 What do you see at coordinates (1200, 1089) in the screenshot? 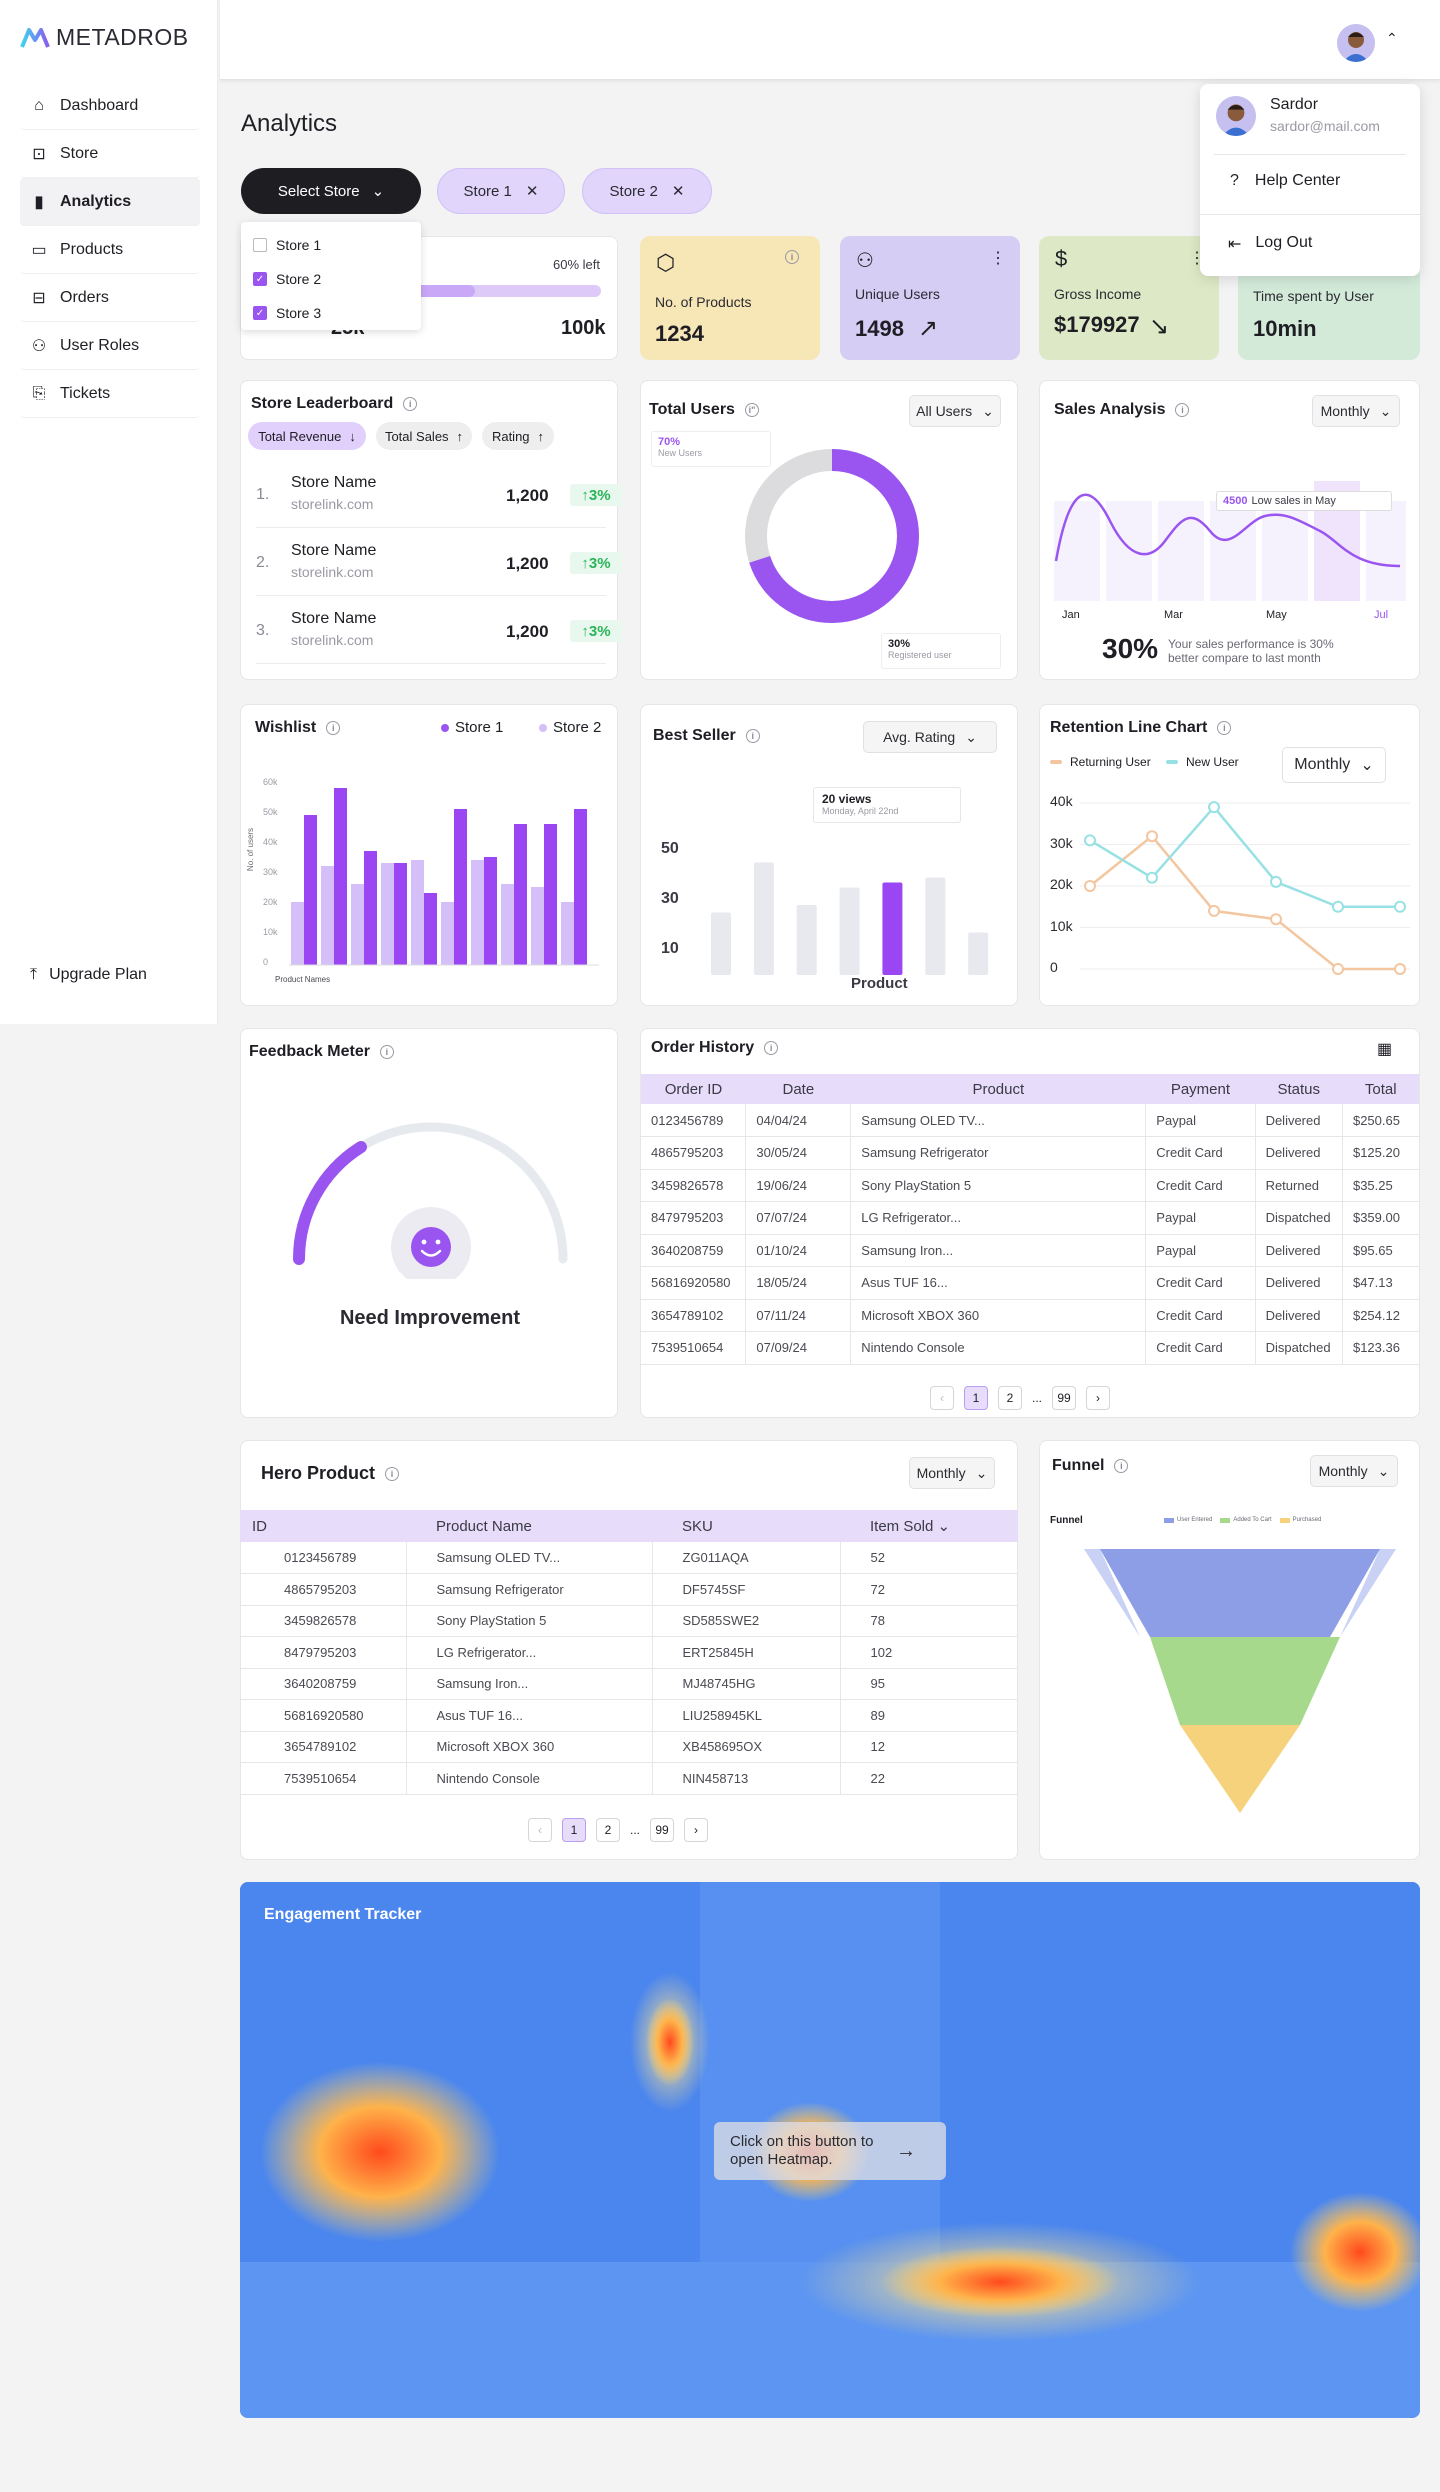
I see `column-header: Payment` at bounding box center [1200, 1089].